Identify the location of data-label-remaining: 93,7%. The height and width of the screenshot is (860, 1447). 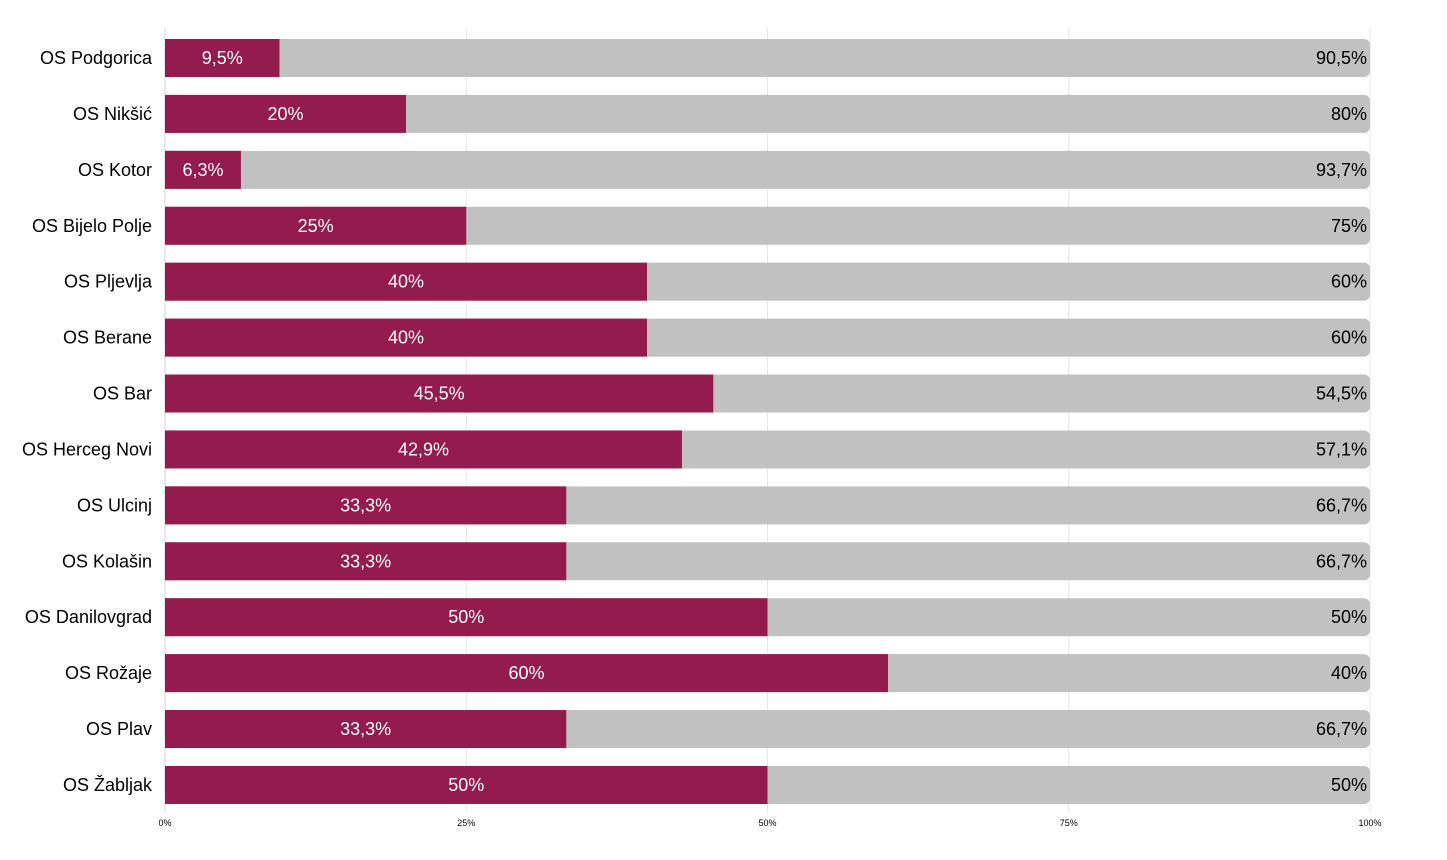
(1341, 170).